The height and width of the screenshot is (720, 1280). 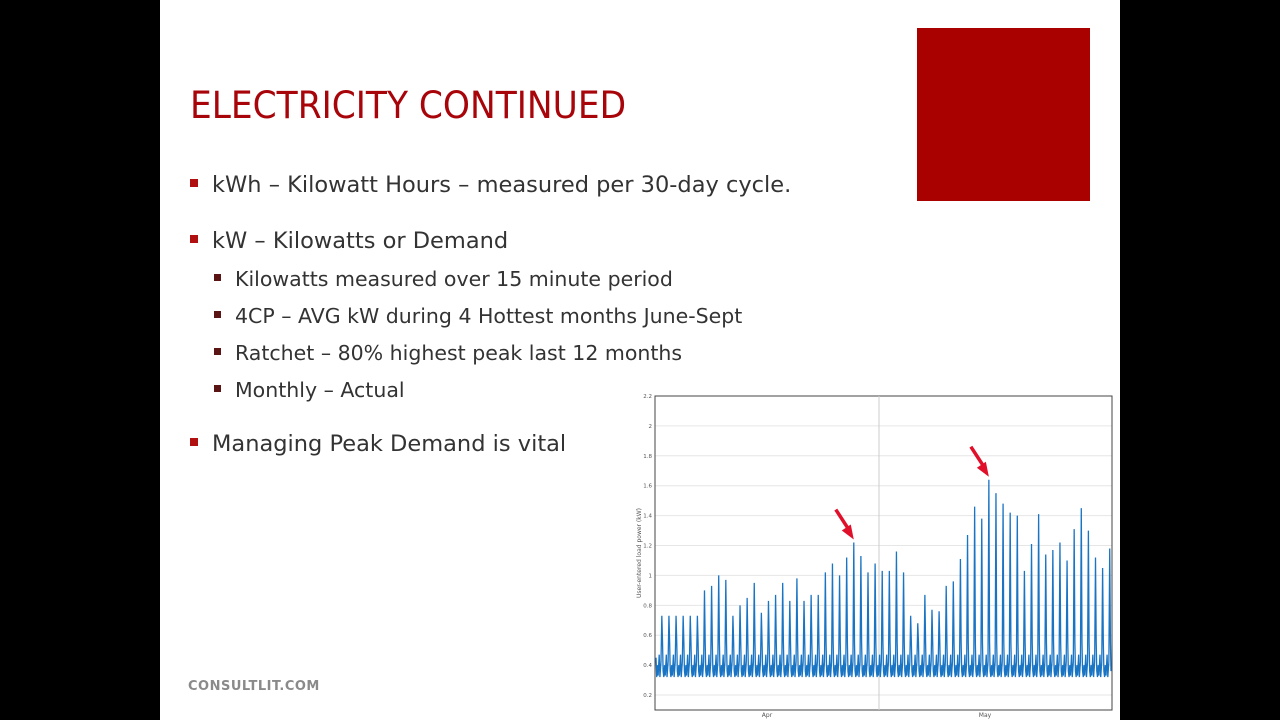 I want to click on y-tick-label: 1, so click(x=651, y=576).